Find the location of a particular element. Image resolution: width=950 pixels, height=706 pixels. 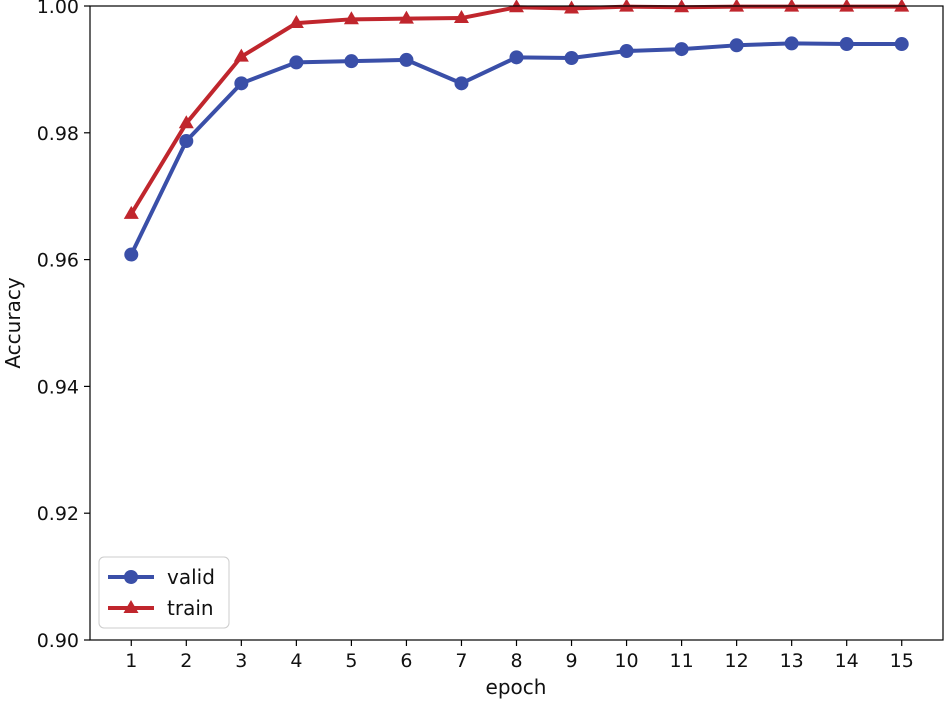

x-tick-label: 3 is located at coordinates (241, 661).